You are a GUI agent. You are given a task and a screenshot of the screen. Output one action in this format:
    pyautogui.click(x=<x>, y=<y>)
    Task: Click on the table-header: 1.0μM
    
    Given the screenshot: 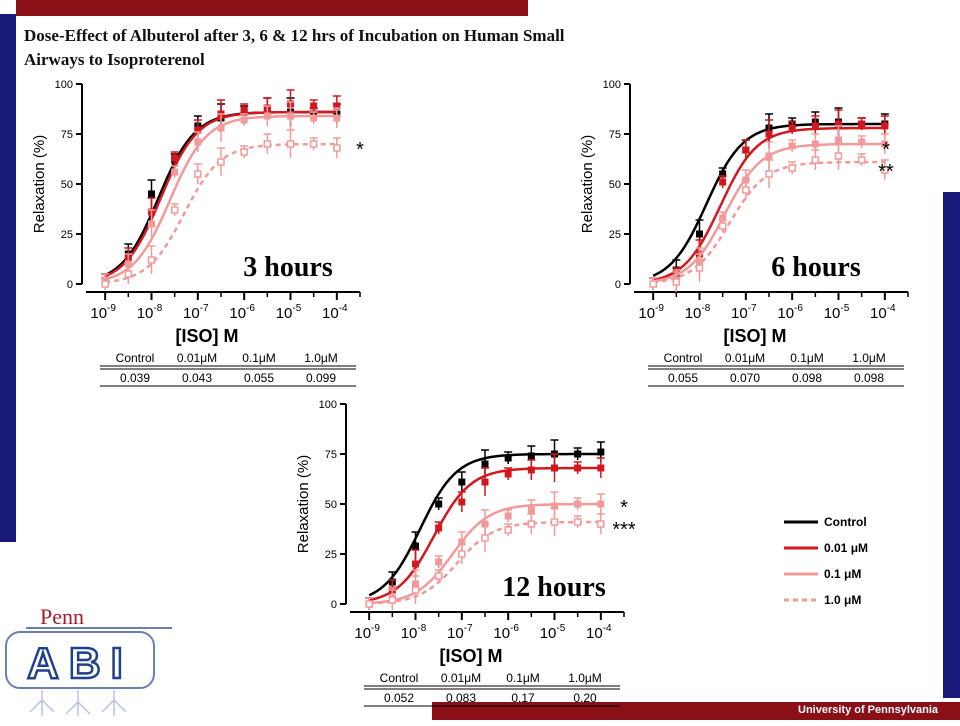 What is the action you would take?
    pyautogui.click(x=321, y=358)
    